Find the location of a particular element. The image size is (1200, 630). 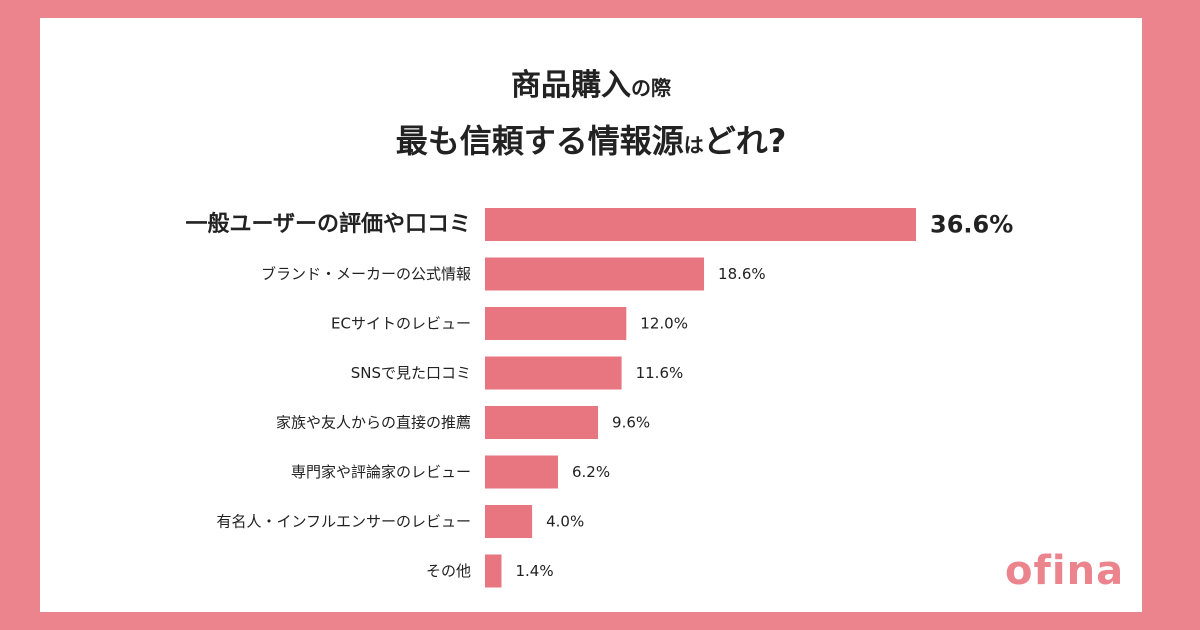

title-line-2-part1: 最も信頼する情報源 is located at coordinates (539, 141).